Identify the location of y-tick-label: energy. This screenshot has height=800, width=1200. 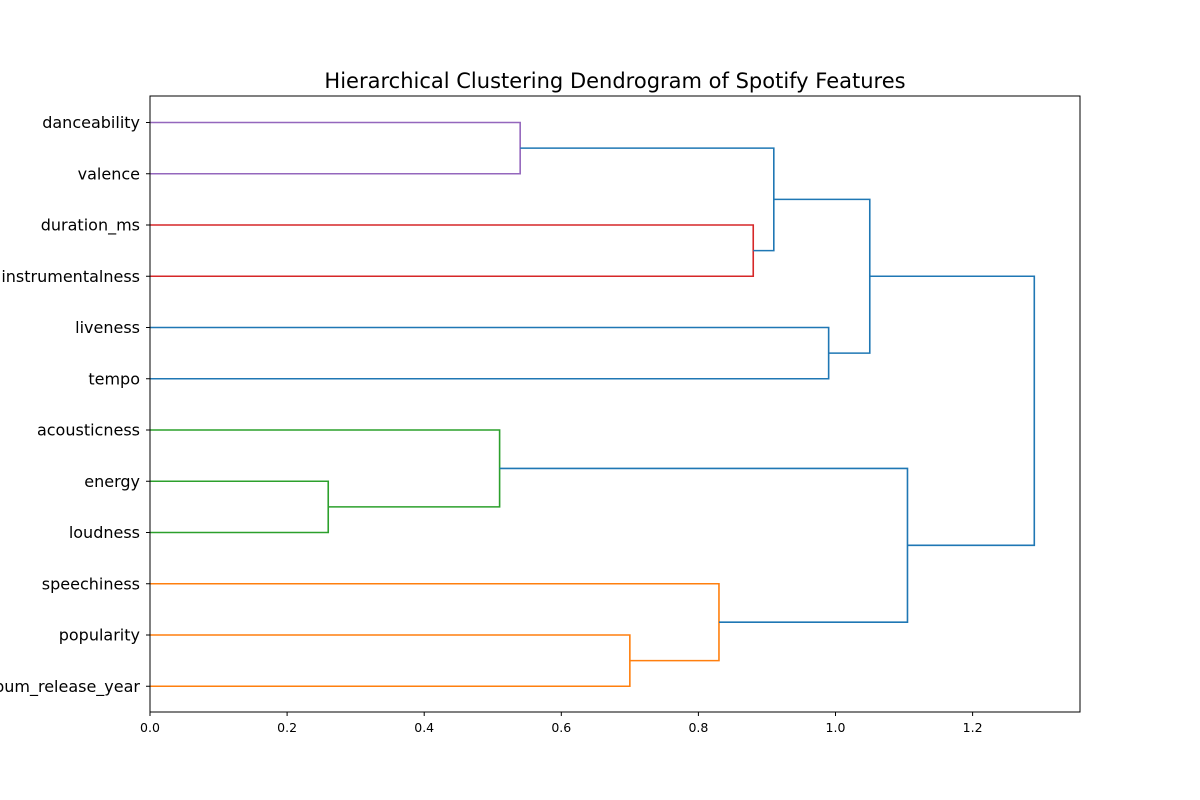
(112, 481).